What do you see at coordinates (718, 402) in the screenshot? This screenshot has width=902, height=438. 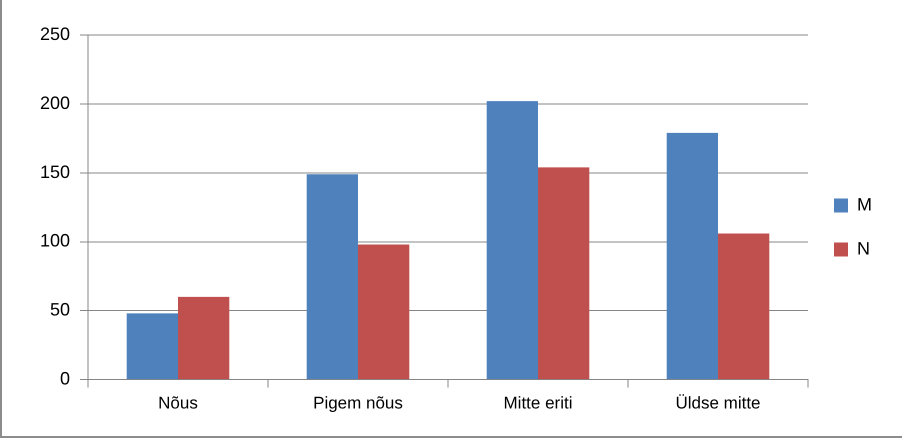 I see `x-tick-label: Üldse mitte` at bounding box center [718, 402].